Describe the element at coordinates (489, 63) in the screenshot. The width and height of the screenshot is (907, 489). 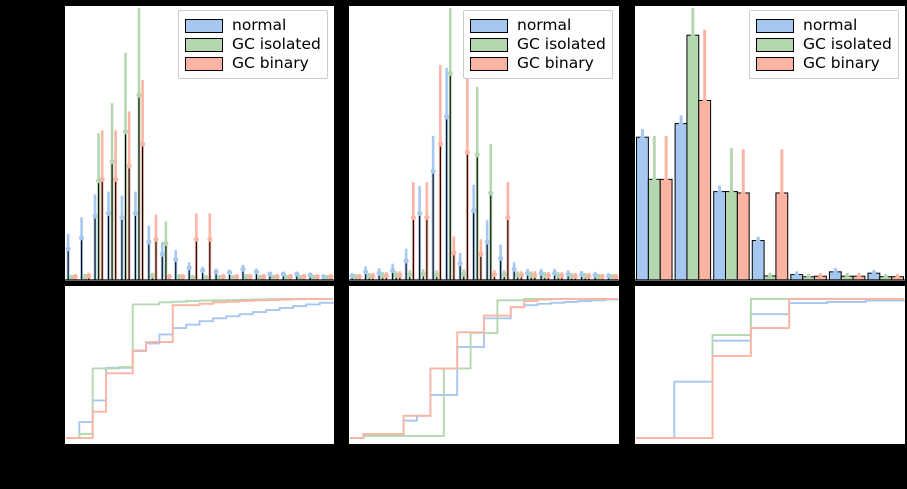
I see `legend-swatch-gc-binary` at that location.